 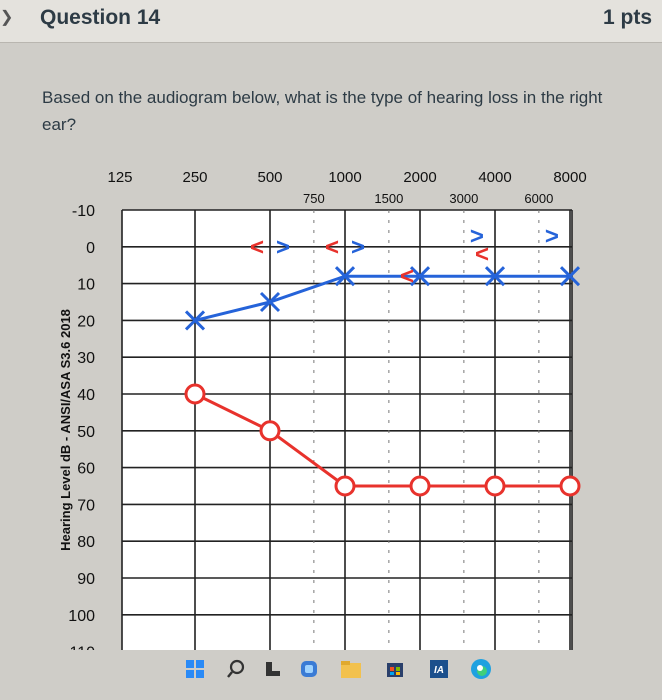 What do you see at coordinates (86, 505) in the screenshot?
I see `y-tick-label: 70` at bounding box center [86, 505].